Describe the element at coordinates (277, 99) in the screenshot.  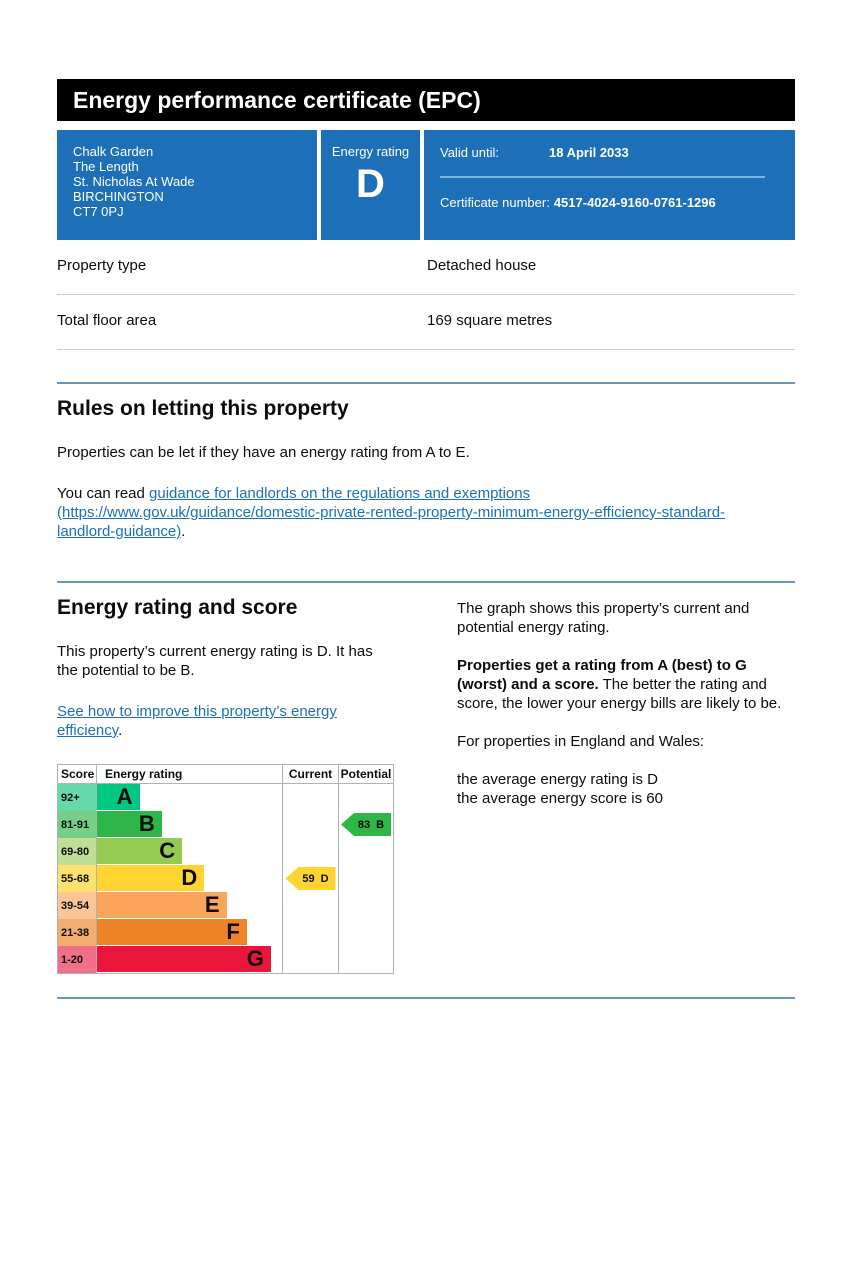
I see `page-title: Energy performance certificate (EPC)` at that location.